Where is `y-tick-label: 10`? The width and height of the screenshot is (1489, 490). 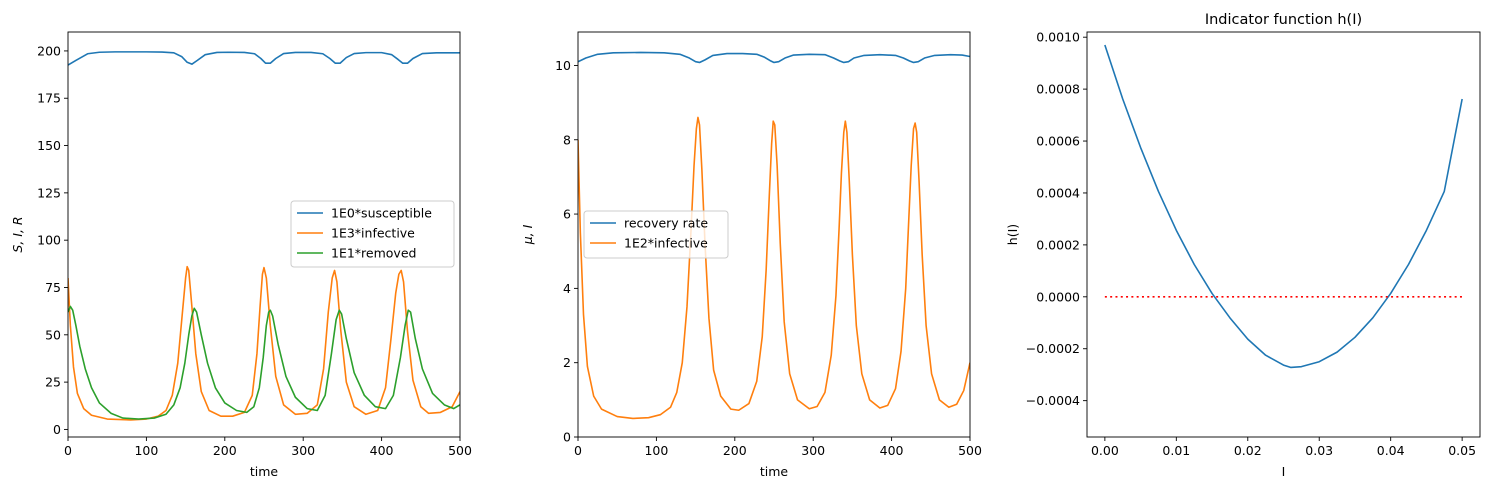
y-tick-label: 10 is located at coordinates (563, 65).